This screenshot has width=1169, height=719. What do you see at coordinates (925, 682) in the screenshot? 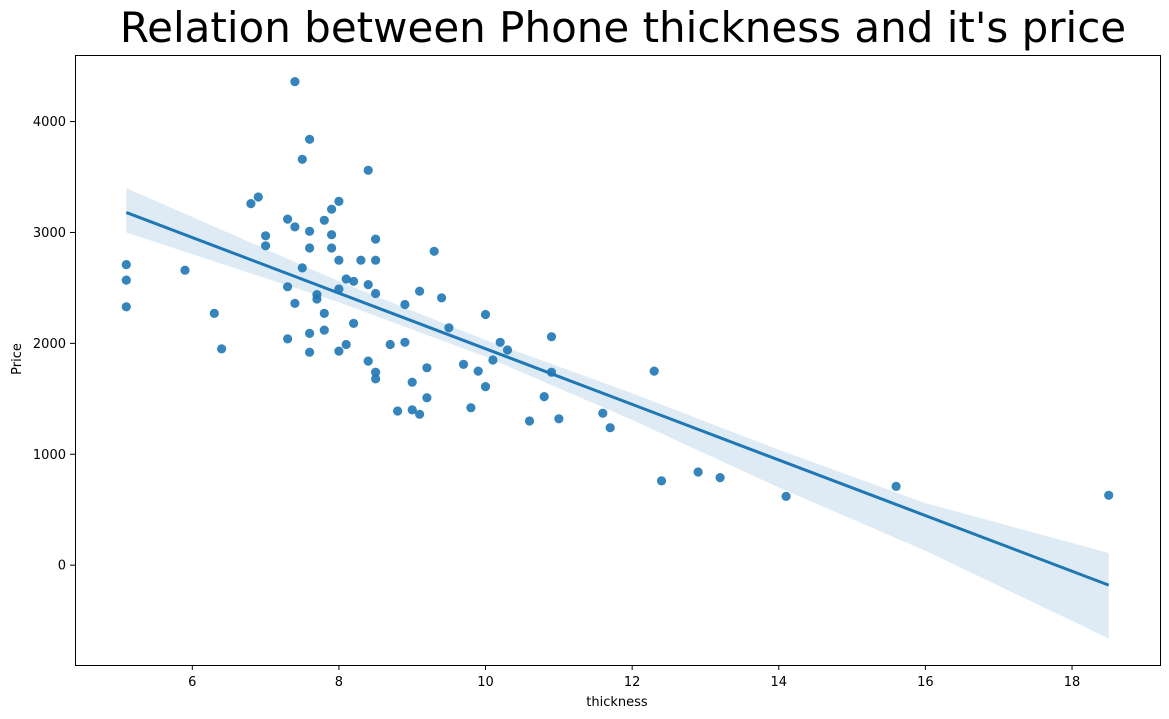
I see `x-tick-label: 16` at bounding box center [925, 682].